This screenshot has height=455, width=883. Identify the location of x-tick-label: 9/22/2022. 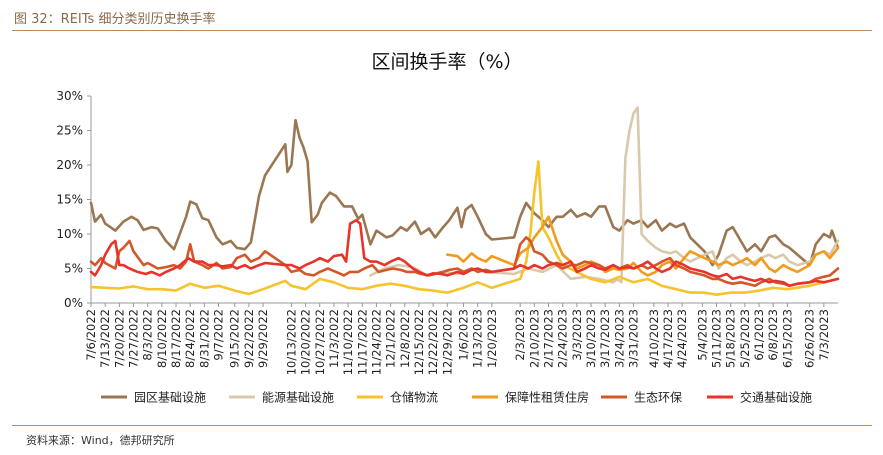
(249, 338).